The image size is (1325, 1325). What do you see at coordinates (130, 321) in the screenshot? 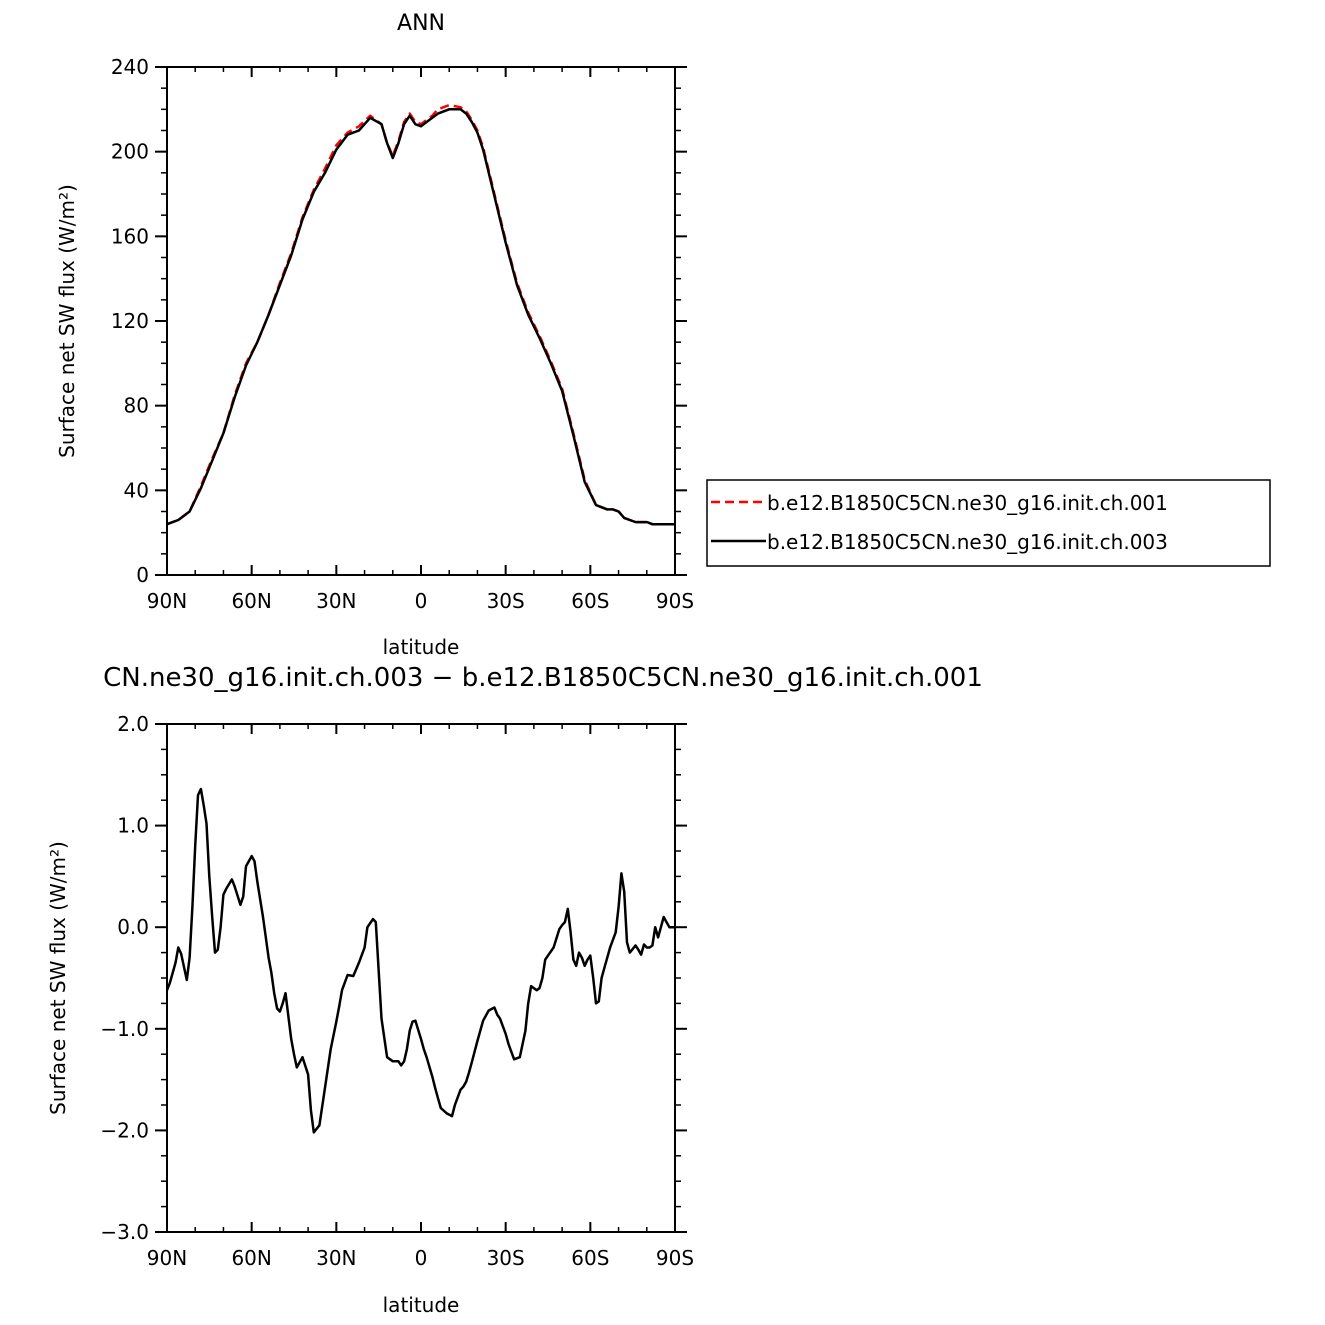
I see `top-ytick-label: 120` at bounding box center [130, 321].